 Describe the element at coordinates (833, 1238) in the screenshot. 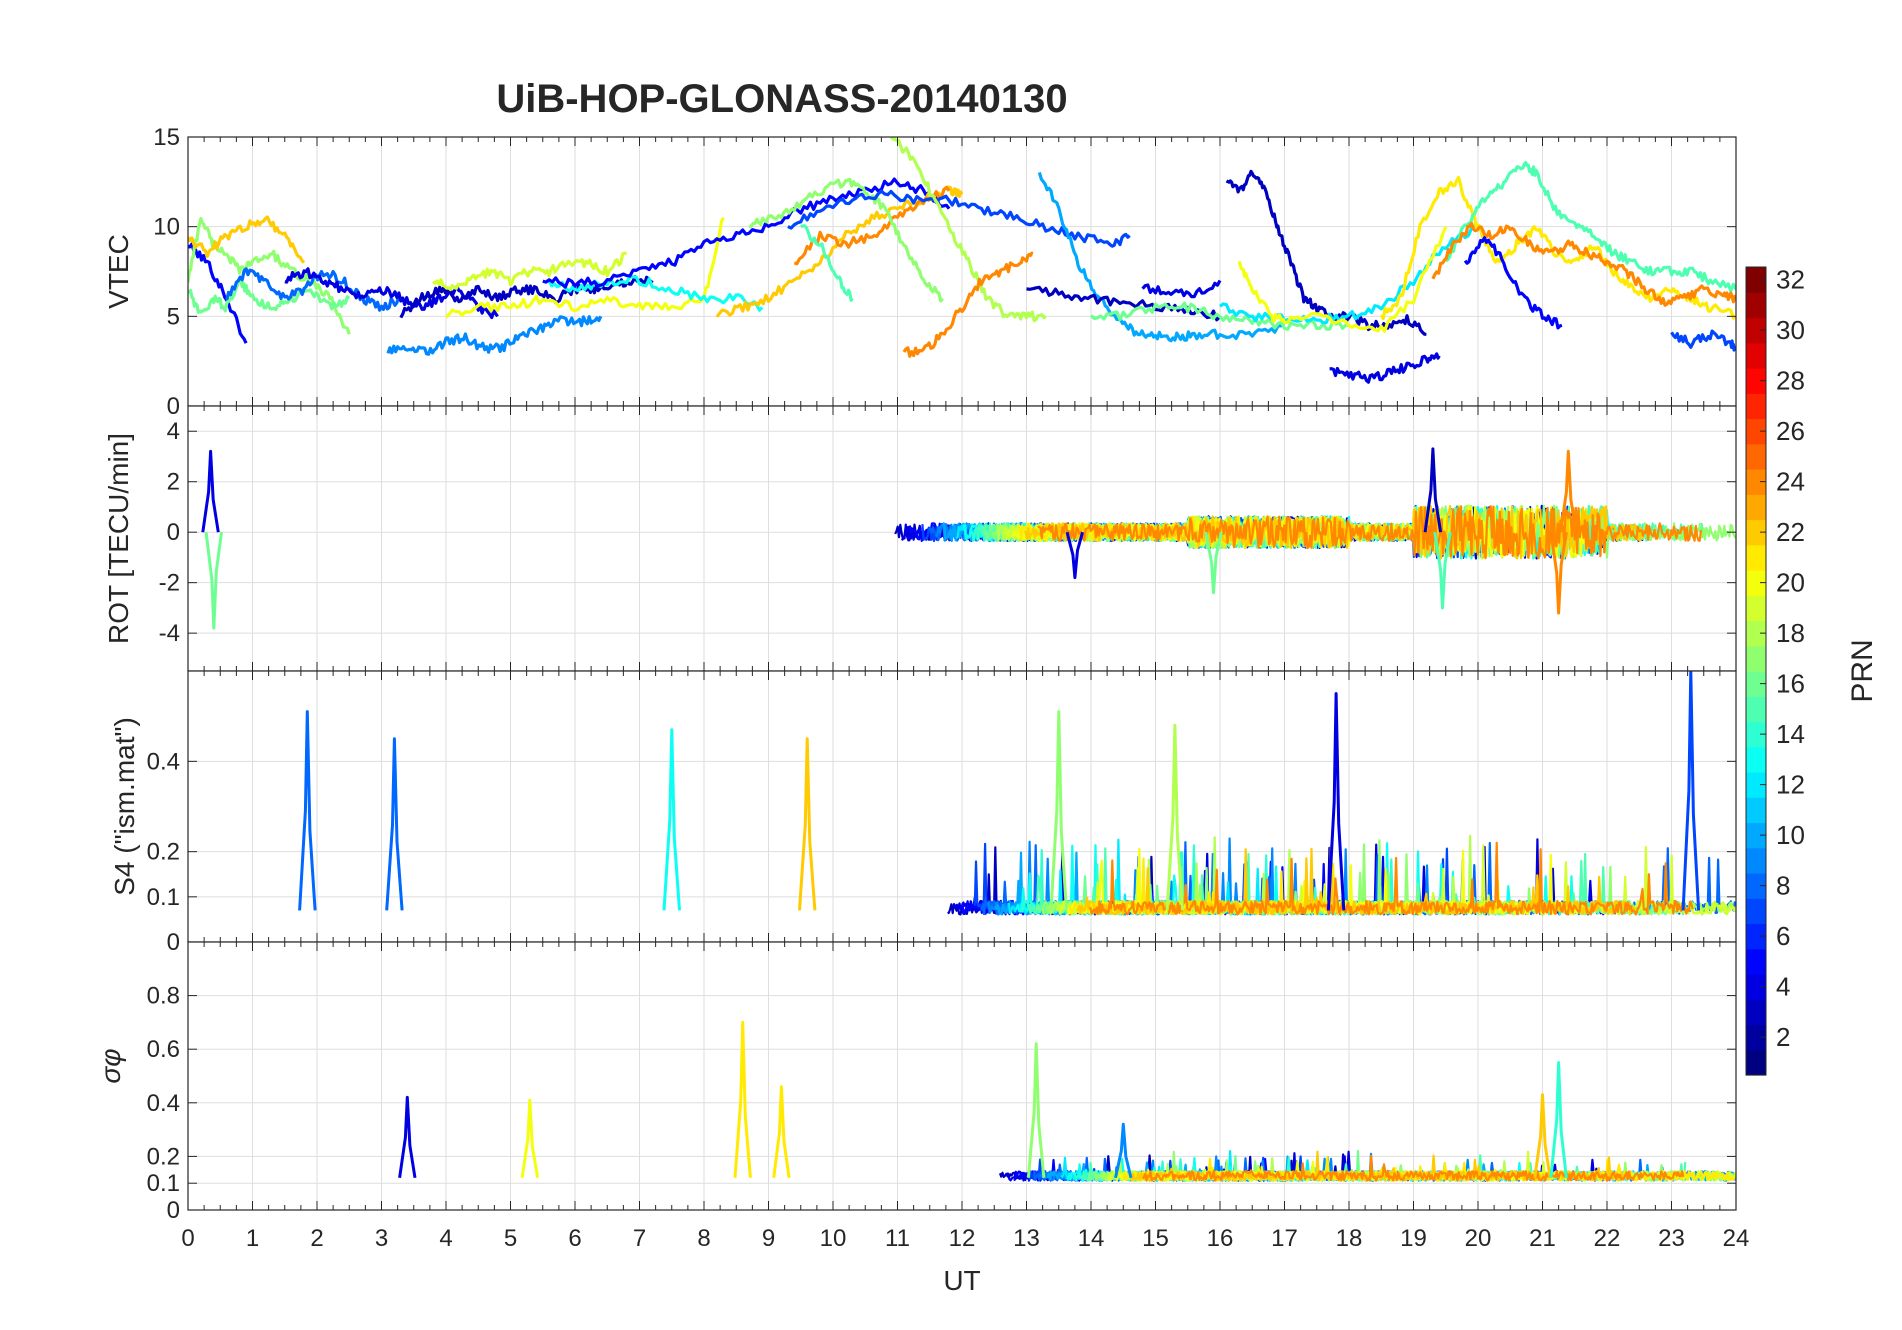

I see `x-tick-label: 10` at that location.